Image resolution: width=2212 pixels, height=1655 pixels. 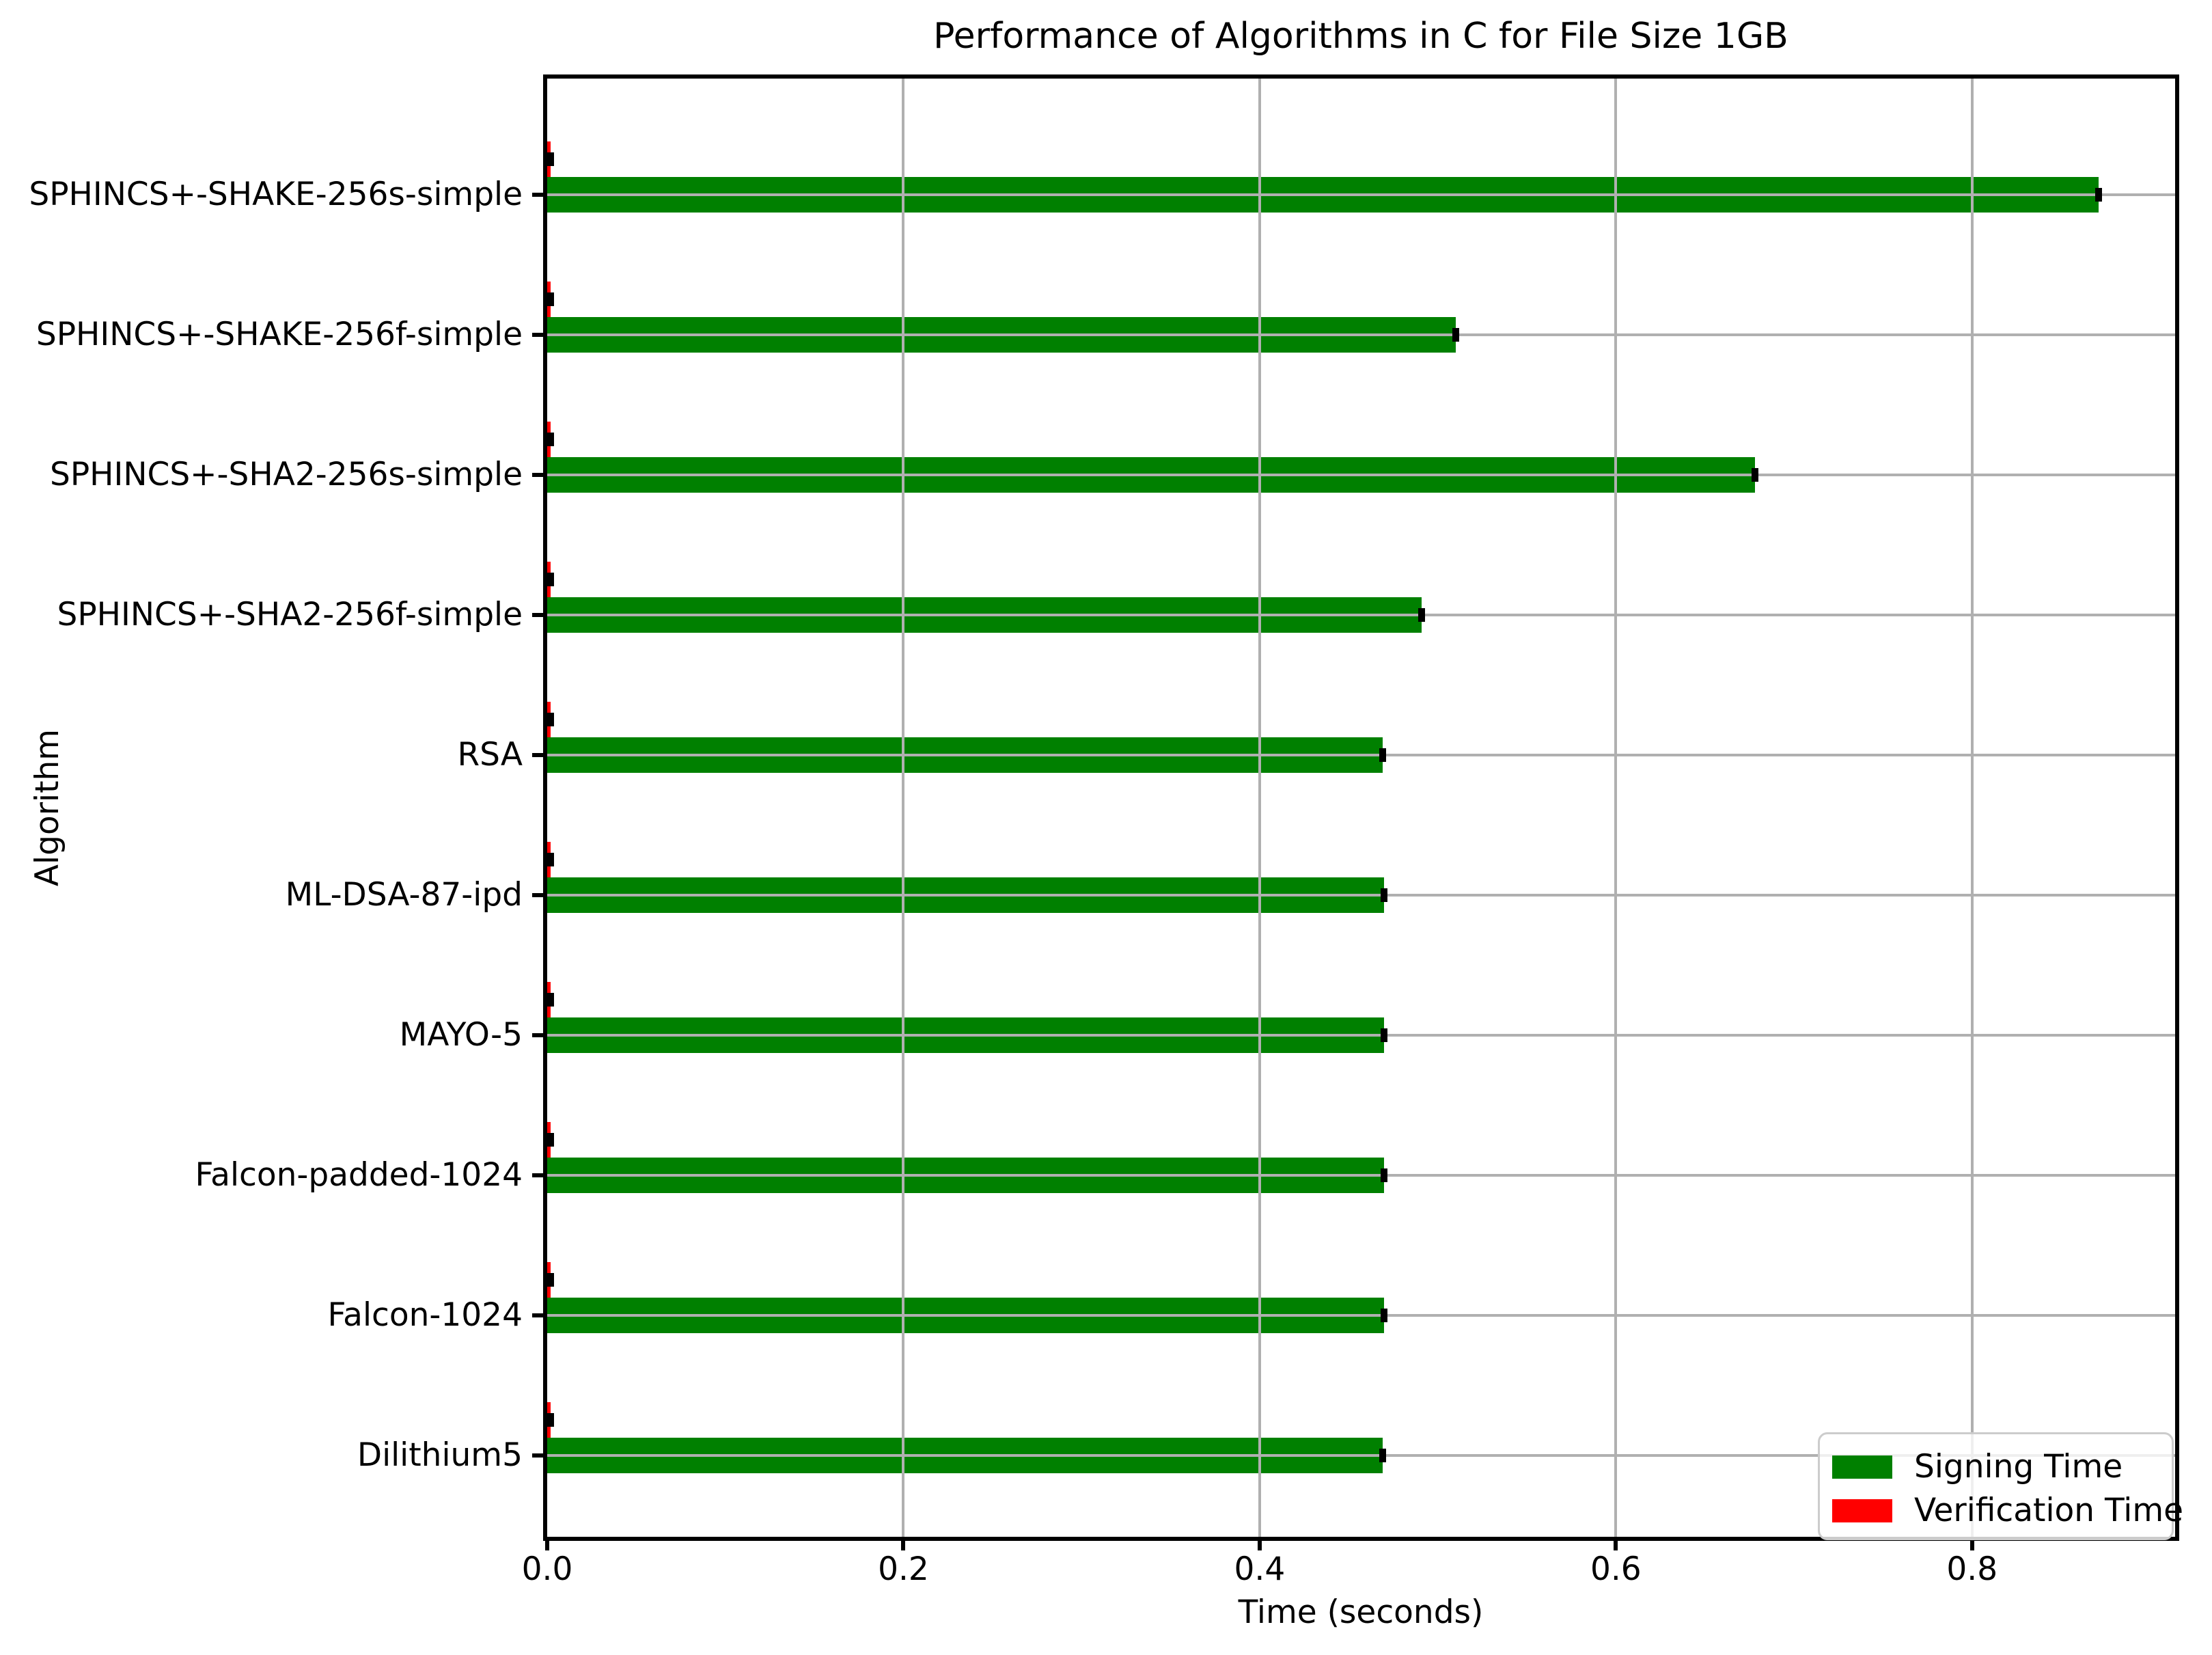 What do you see at coordinates (547, 1569) in the screenshot?
I see `x-tick-label: 0.0` at bounding box center [547, 1569].